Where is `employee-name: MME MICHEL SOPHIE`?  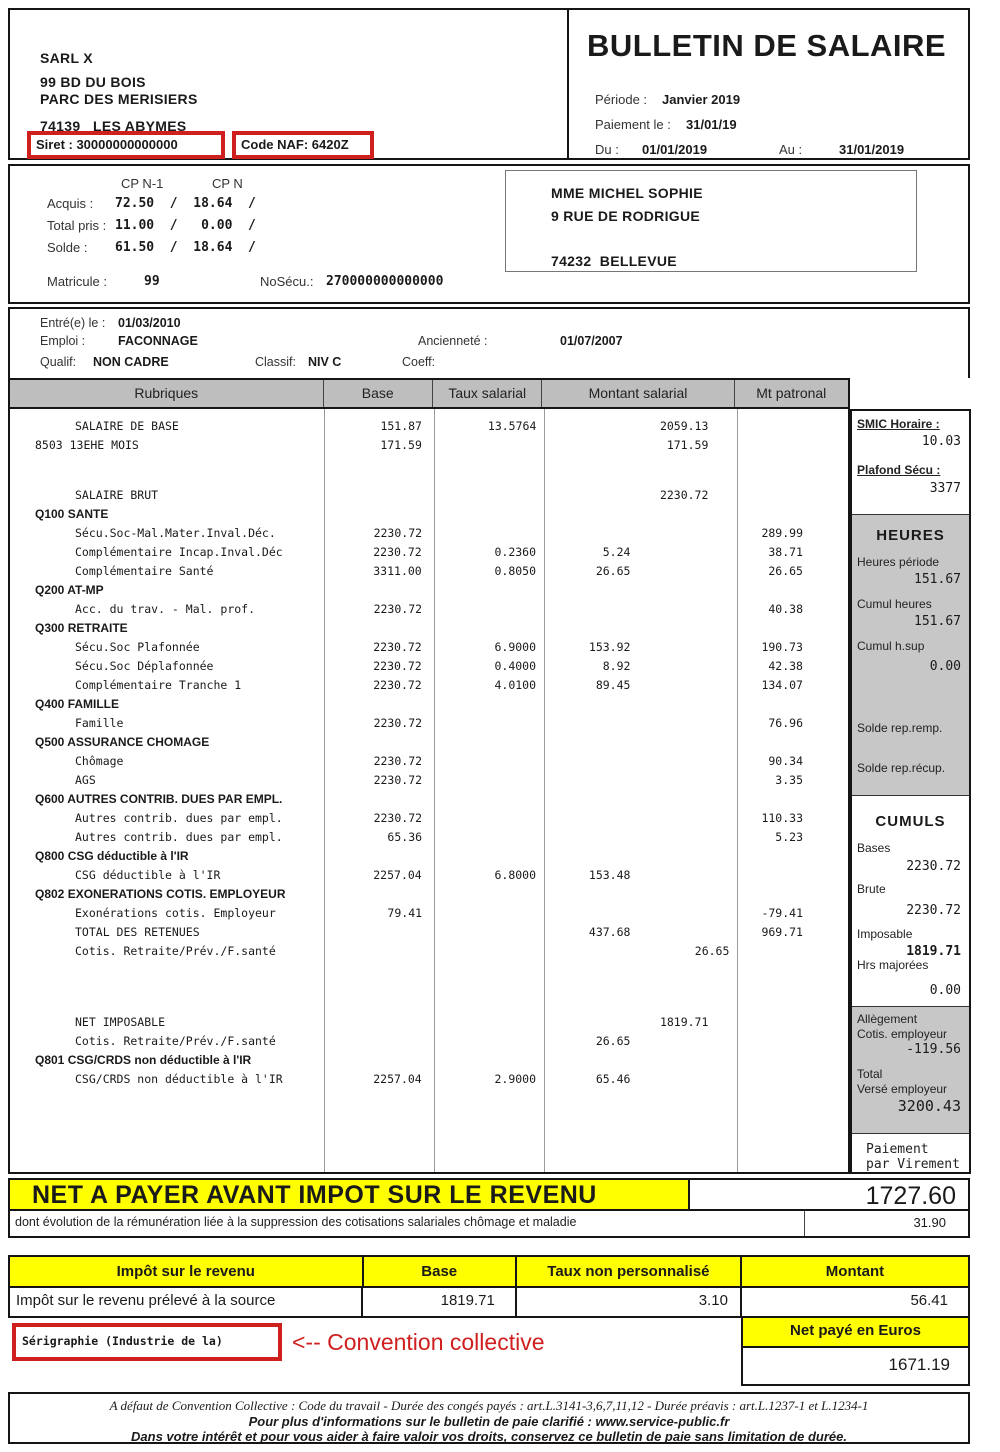
employee-name: MME MICHEL SOPHIE is located at coordinates (627, 193).